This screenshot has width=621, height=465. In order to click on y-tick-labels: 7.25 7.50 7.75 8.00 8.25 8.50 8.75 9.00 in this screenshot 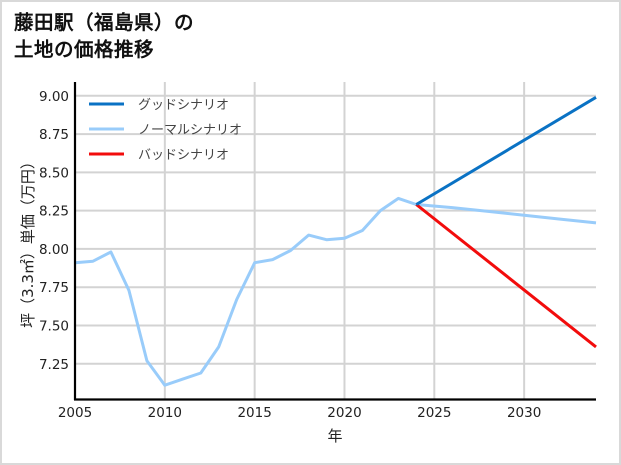, I will do `click(54, 231)`.